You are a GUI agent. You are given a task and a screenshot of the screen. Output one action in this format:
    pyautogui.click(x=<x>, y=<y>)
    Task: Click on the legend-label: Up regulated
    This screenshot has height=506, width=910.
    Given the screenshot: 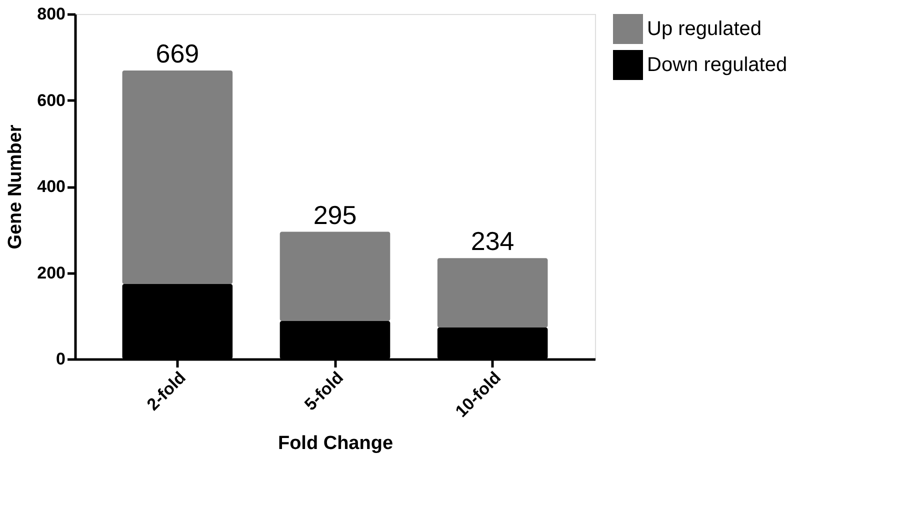 What is the action you would take?
    pyautogui.click(x=704, y=29)
    